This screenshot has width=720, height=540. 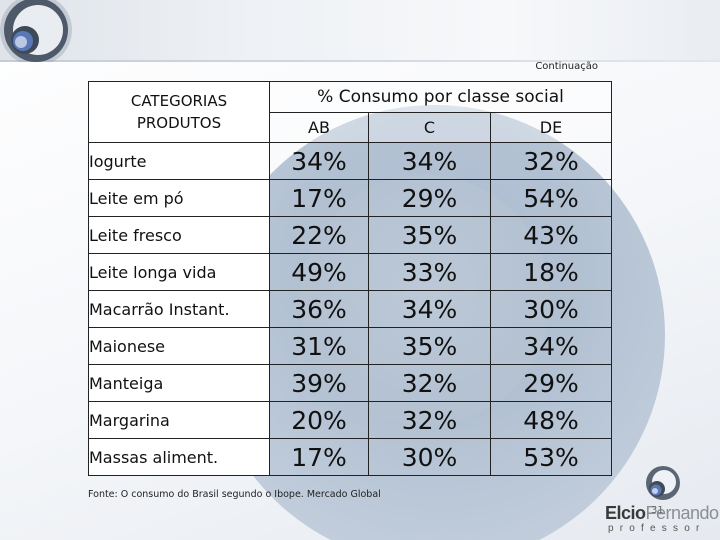 I want to click on category-cell: Leite em pó, so click(x=179, y=198).